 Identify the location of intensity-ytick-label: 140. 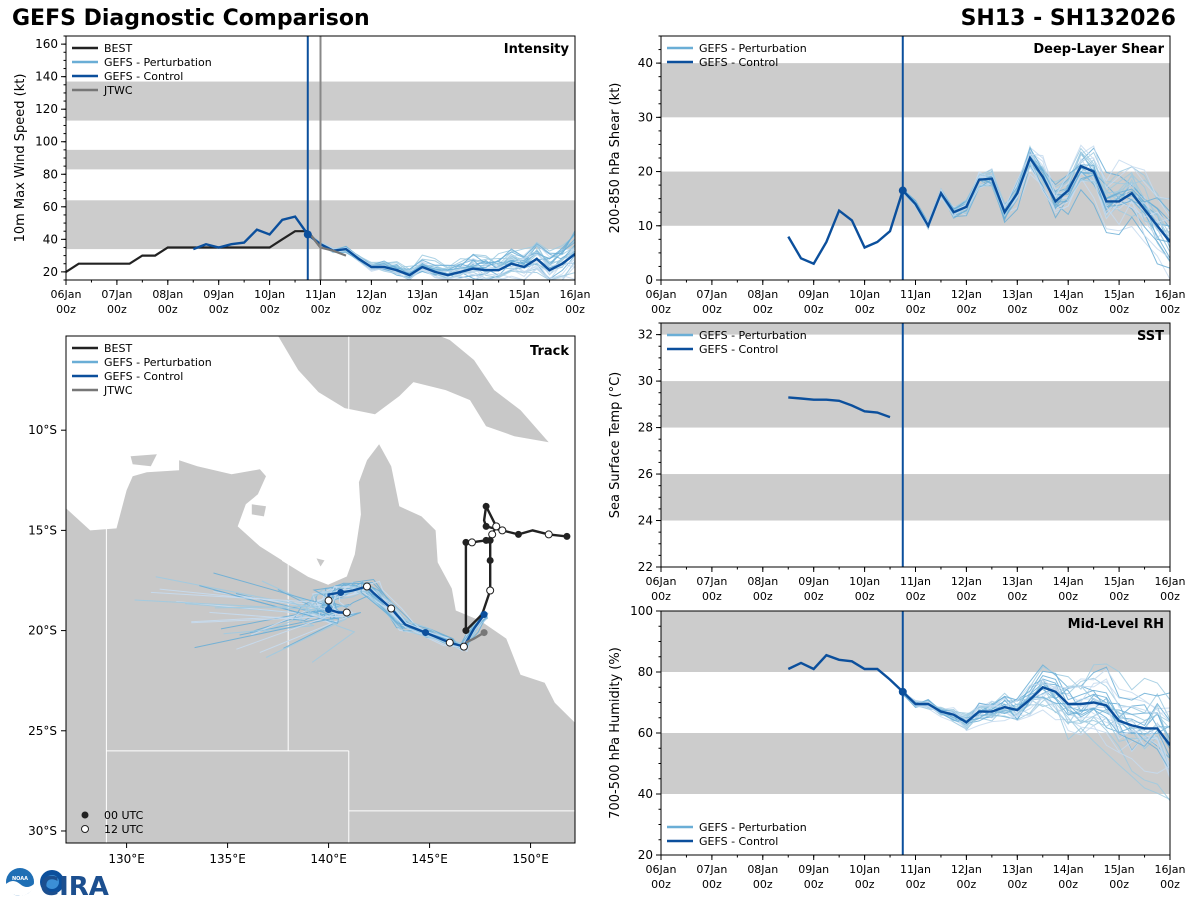
(46, 77).